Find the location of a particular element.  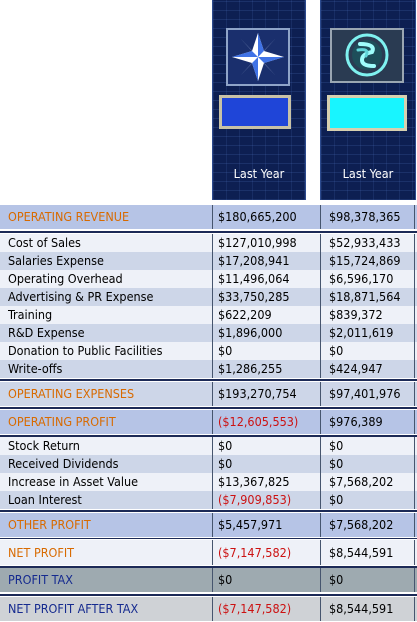

column-header-1: Last Year is located at coordinates (259, 173).